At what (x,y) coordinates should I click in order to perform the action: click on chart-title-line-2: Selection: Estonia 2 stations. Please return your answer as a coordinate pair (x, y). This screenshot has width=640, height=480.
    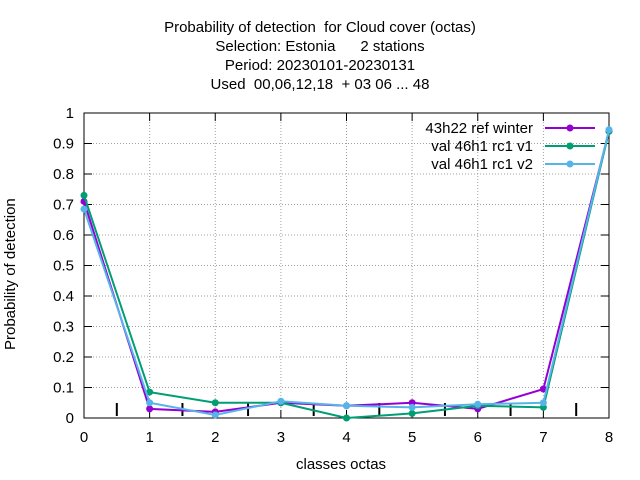
    Looking at the image, I should click on (320, 46).